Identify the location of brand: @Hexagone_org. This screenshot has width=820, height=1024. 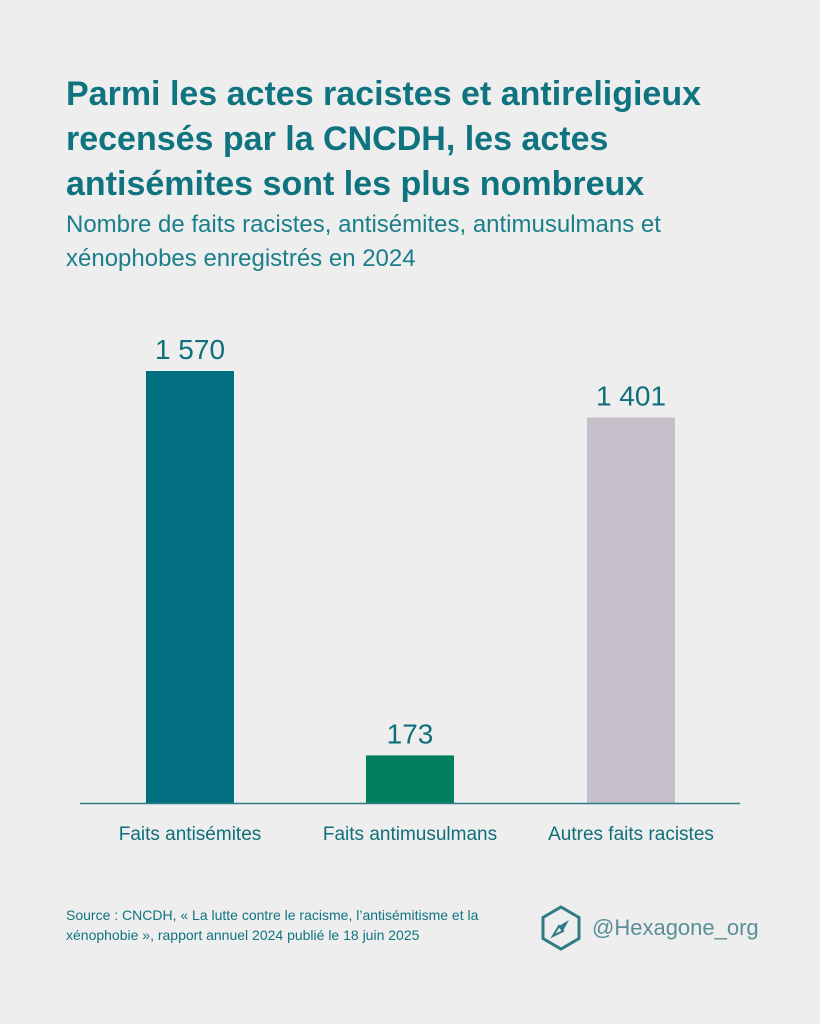
(649, 928).